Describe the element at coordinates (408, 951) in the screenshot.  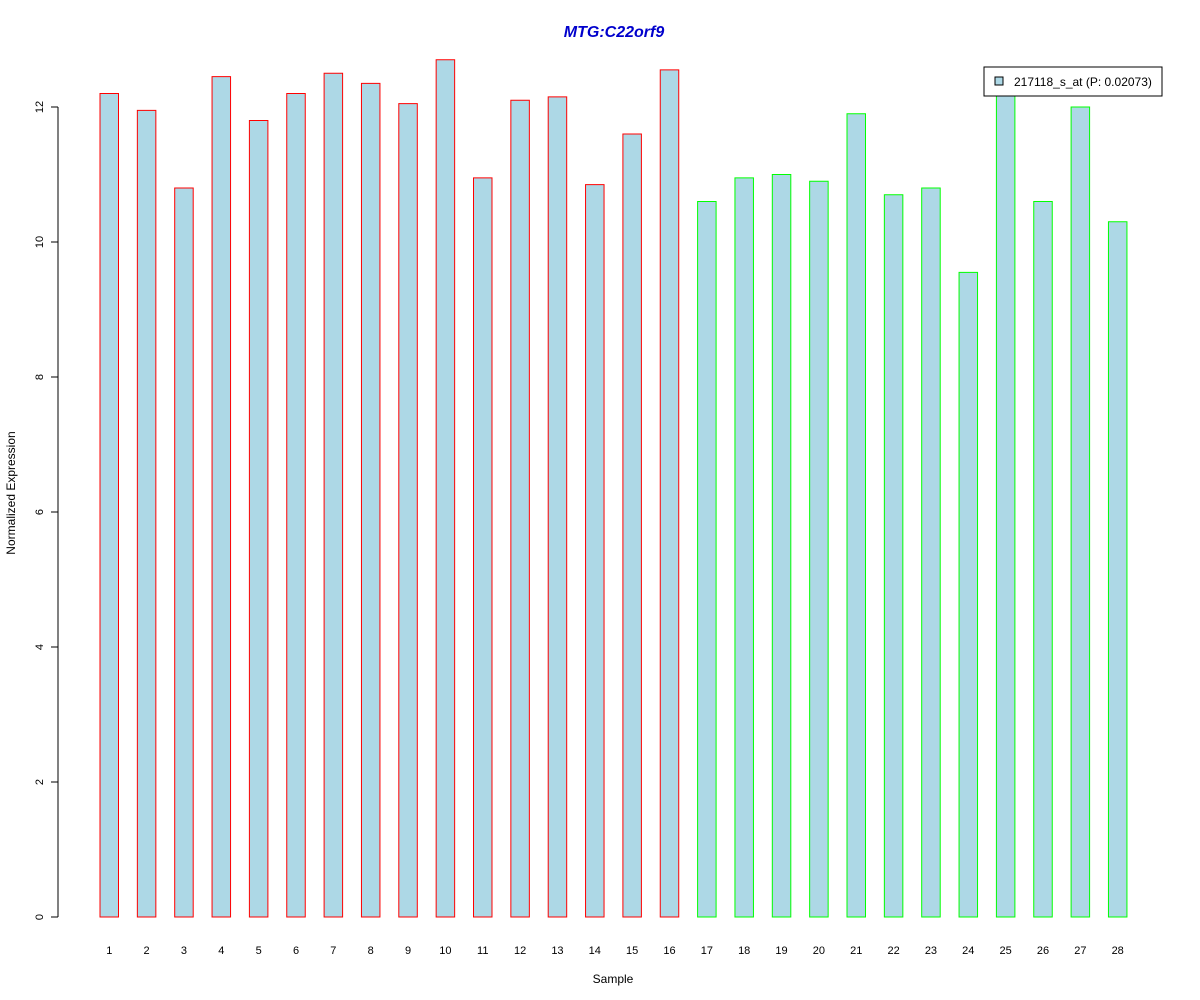
I see `x-tick-label: 9` at that location.